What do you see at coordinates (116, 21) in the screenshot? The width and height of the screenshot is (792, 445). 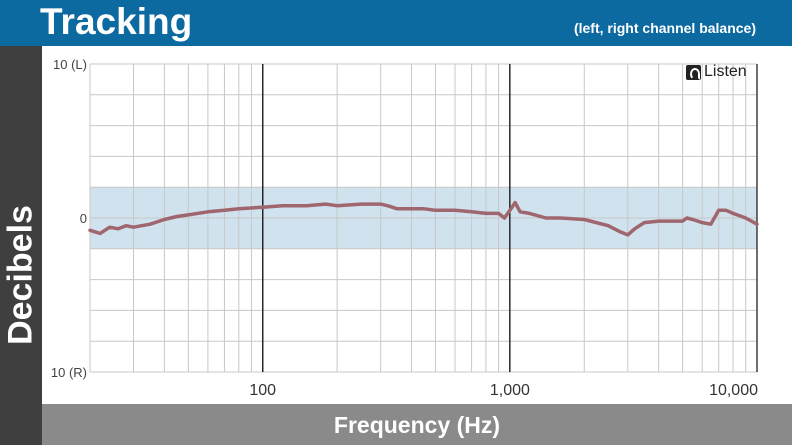 I see `chart-title: Tracking` at bounding box center [116, 21].